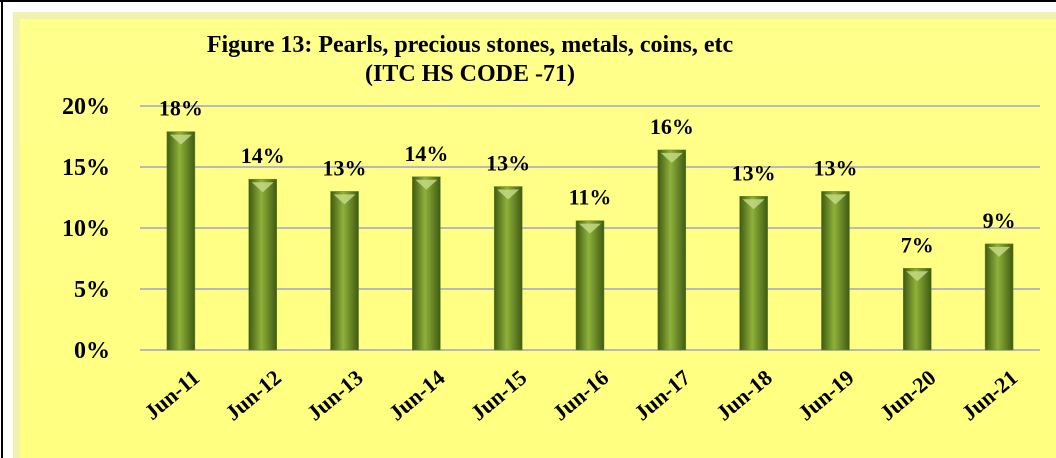 This screenshot has width=1056, height=458. What do you see at coordinates (470, 74) in the screenshot?
I see `chart-subtitle: (ITC HS CODE -71)` at bounding box center [470, 74].